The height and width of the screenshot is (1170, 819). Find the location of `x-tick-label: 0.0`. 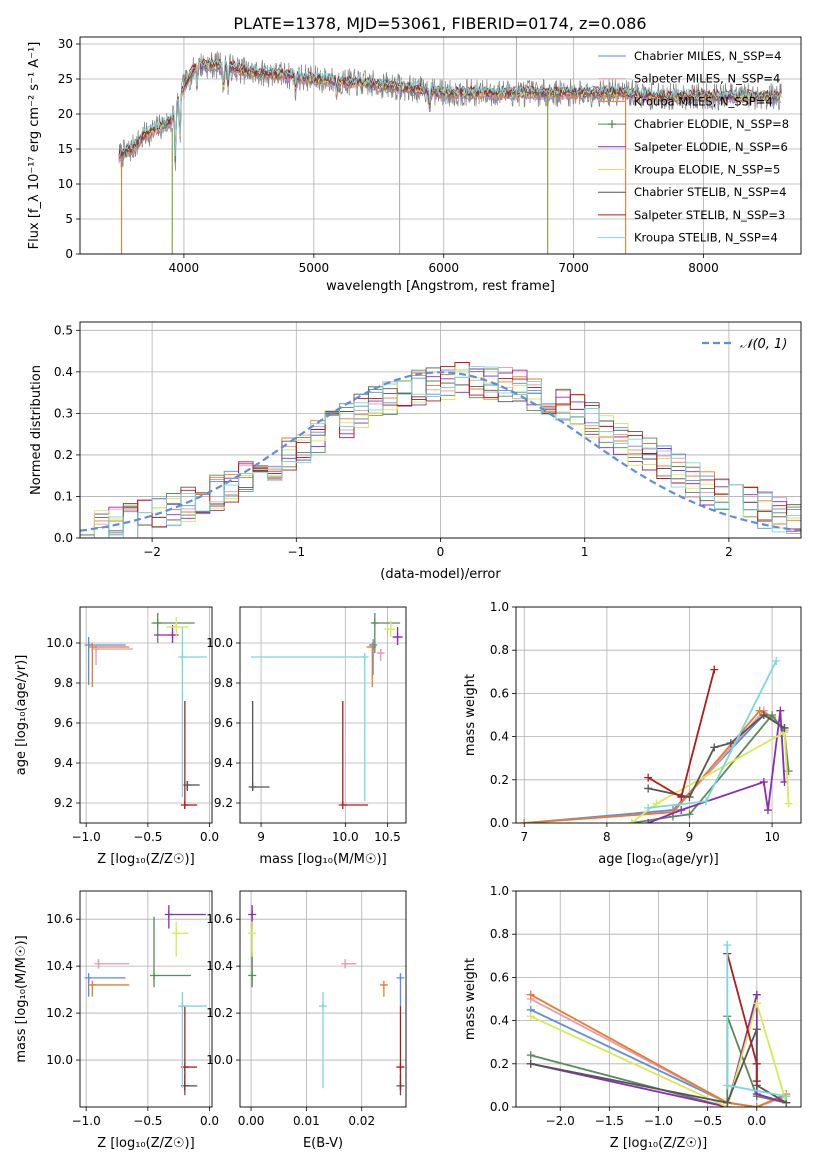

x-tick-label: 0.0 is located at coordinates (209, 837).